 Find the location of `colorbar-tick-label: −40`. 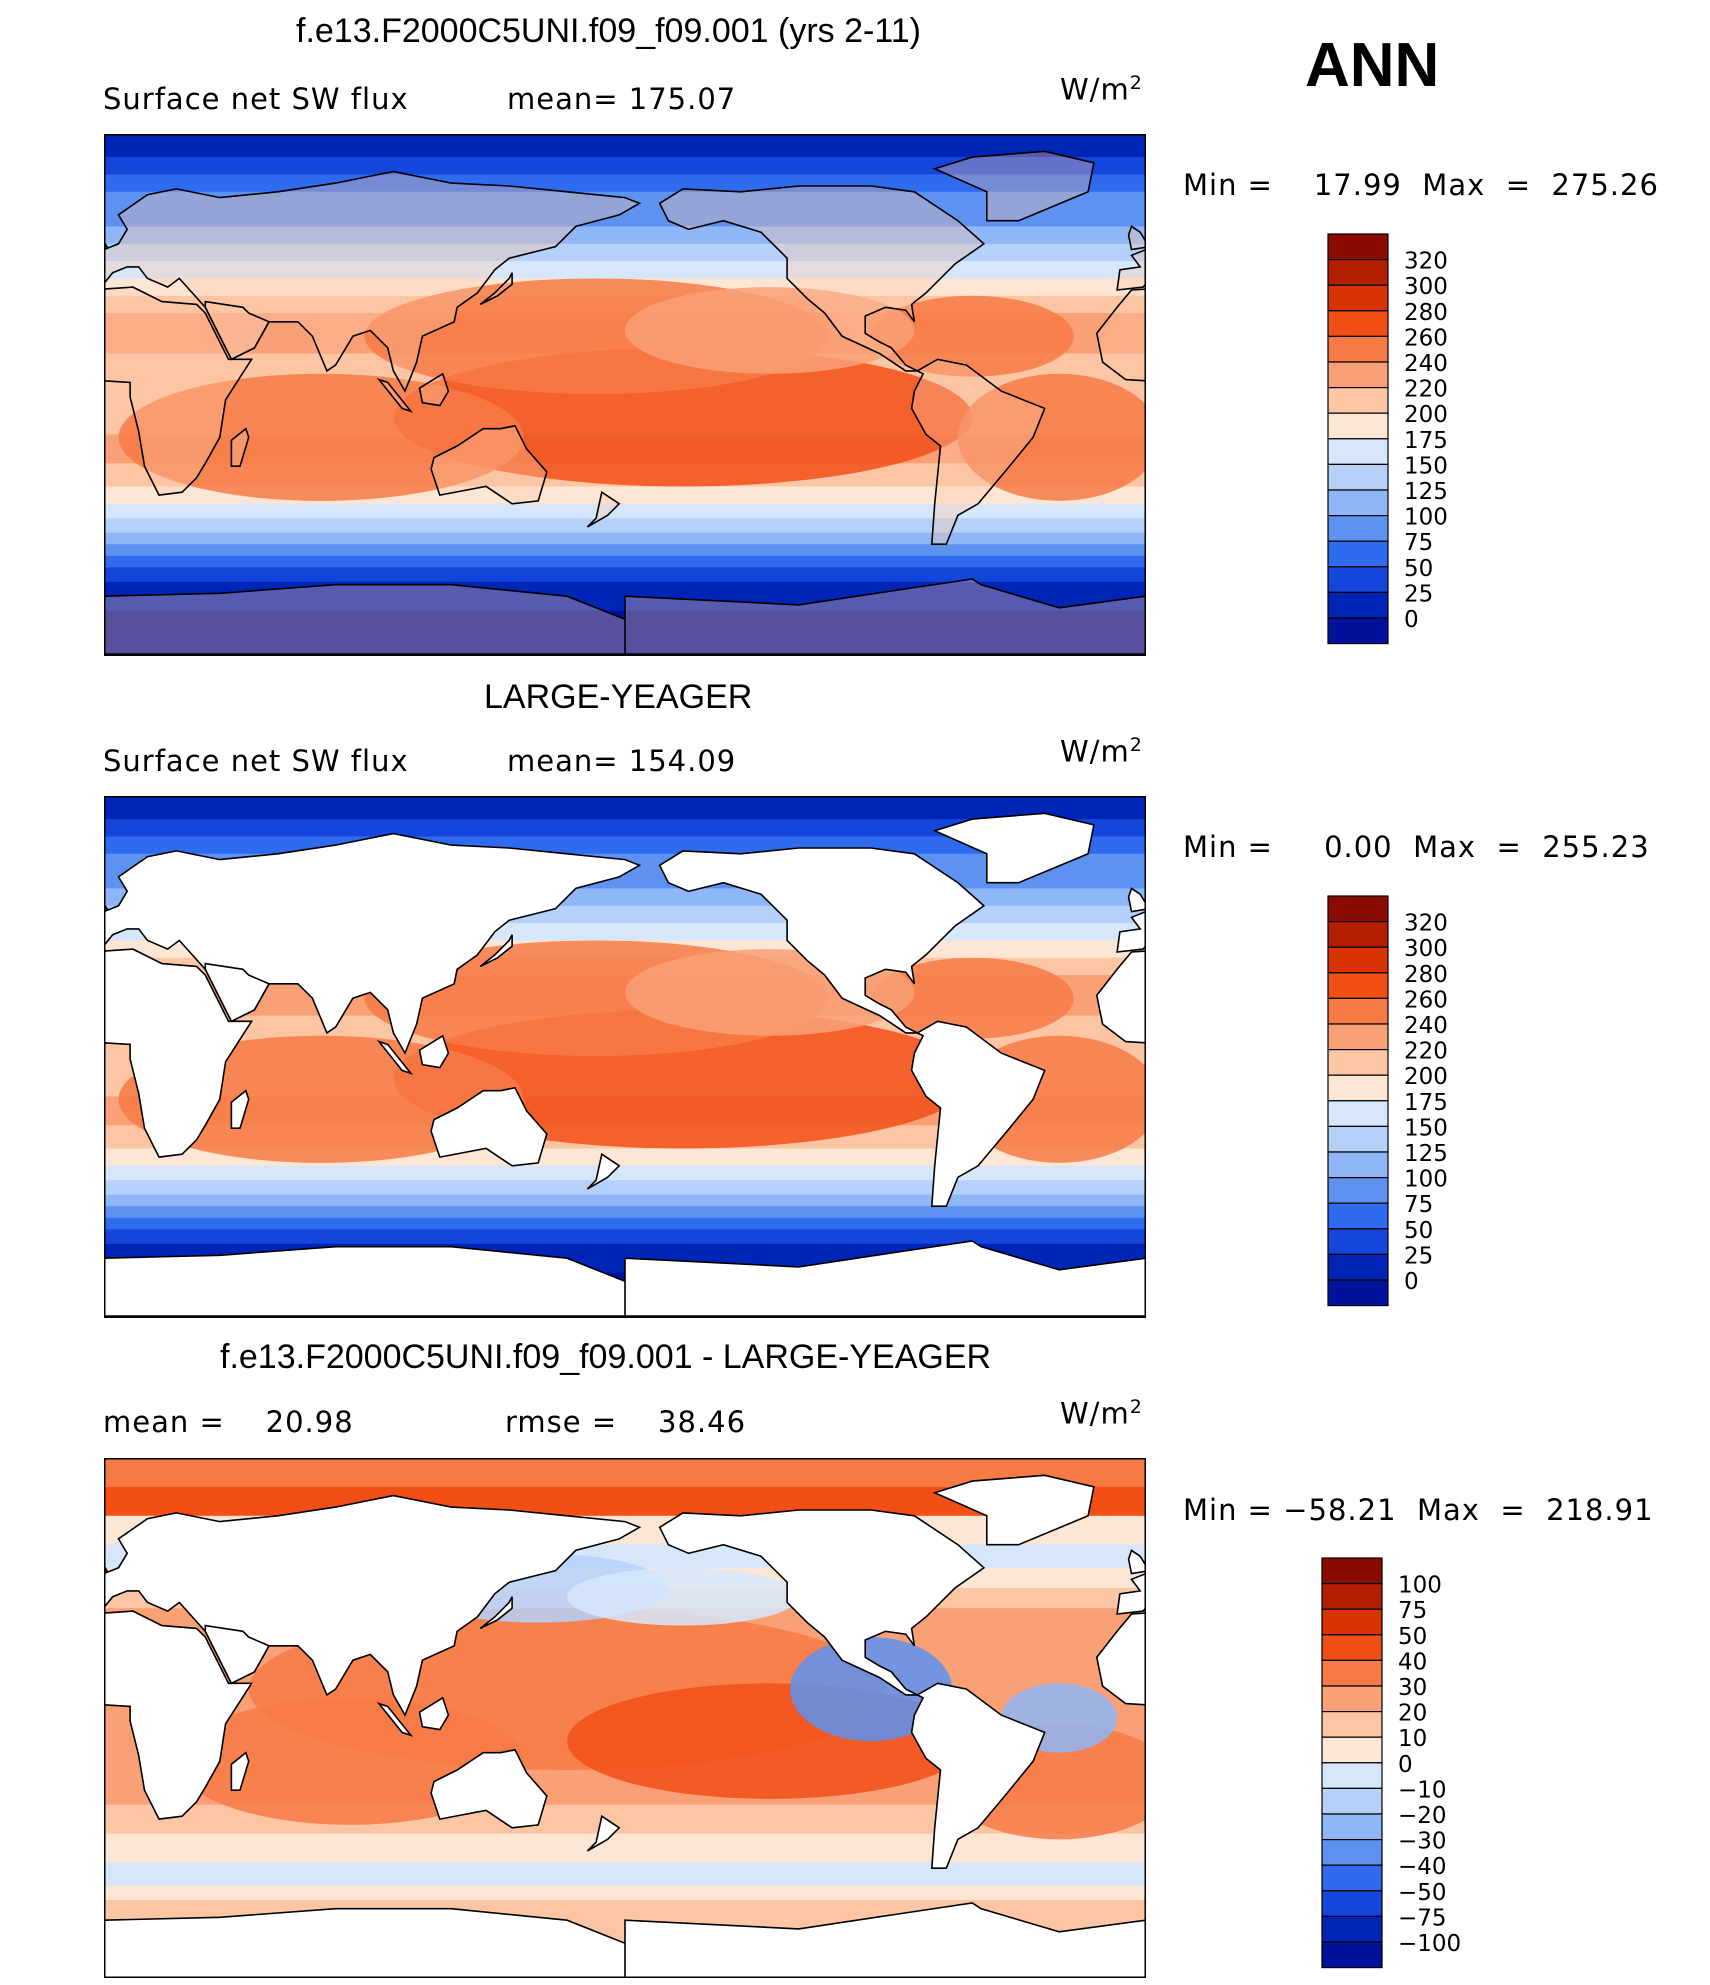

colorbar-tick-label: −40 is located at coordinates (1422, 1867).